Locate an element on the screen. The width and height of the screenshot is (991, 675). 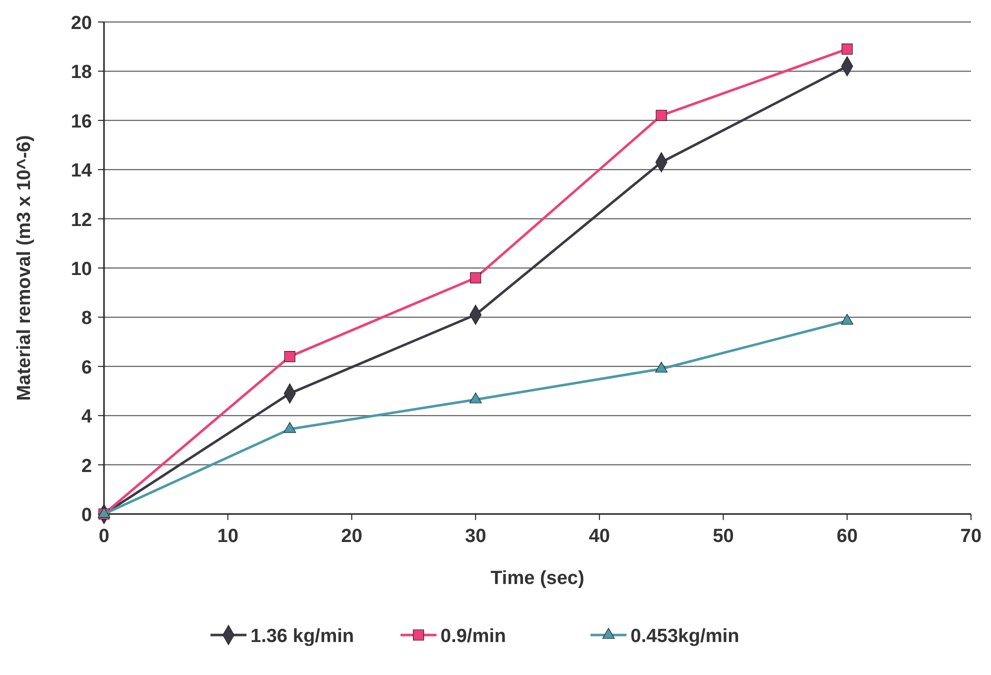
y-tick-label: 16 is located at coordinates (81, 121).